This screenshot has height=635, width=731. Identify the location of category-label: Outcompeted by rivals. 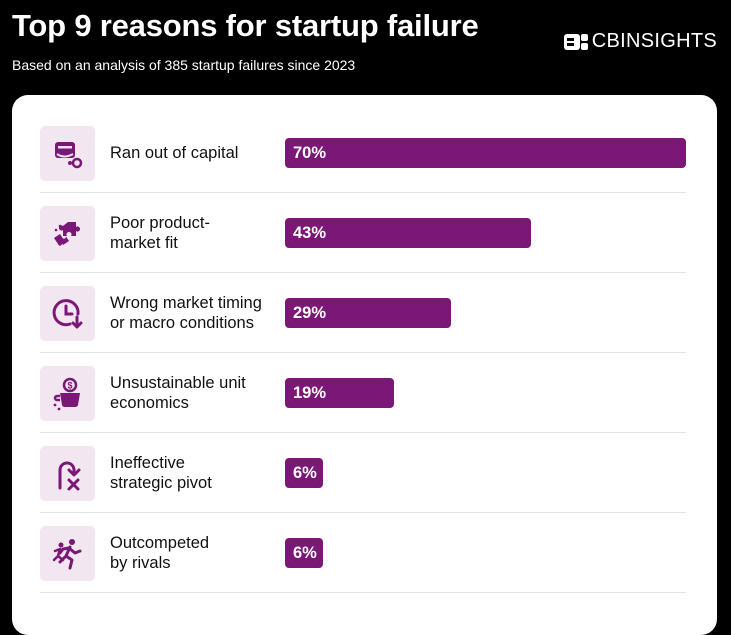
(160, 553).